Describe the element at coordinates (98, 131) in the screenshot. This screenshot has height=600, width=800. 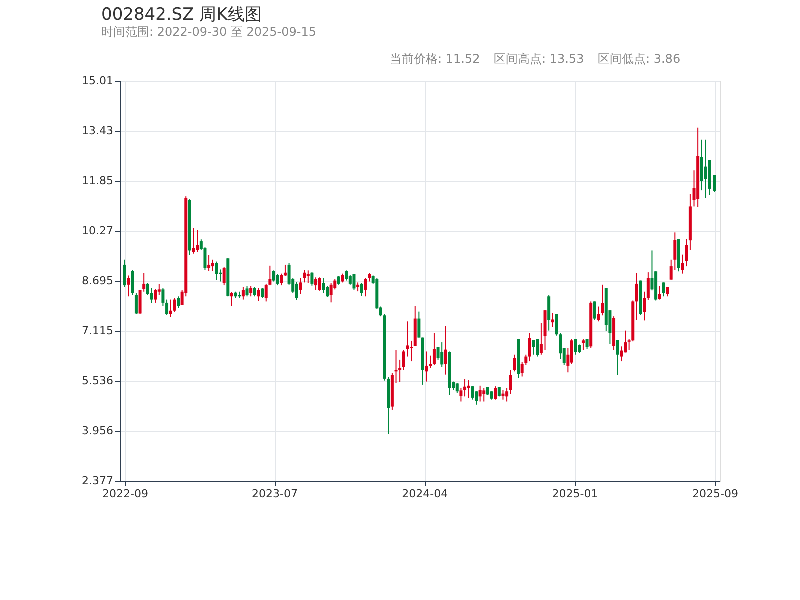
I see `y-tick-label: 13.43` at that location.